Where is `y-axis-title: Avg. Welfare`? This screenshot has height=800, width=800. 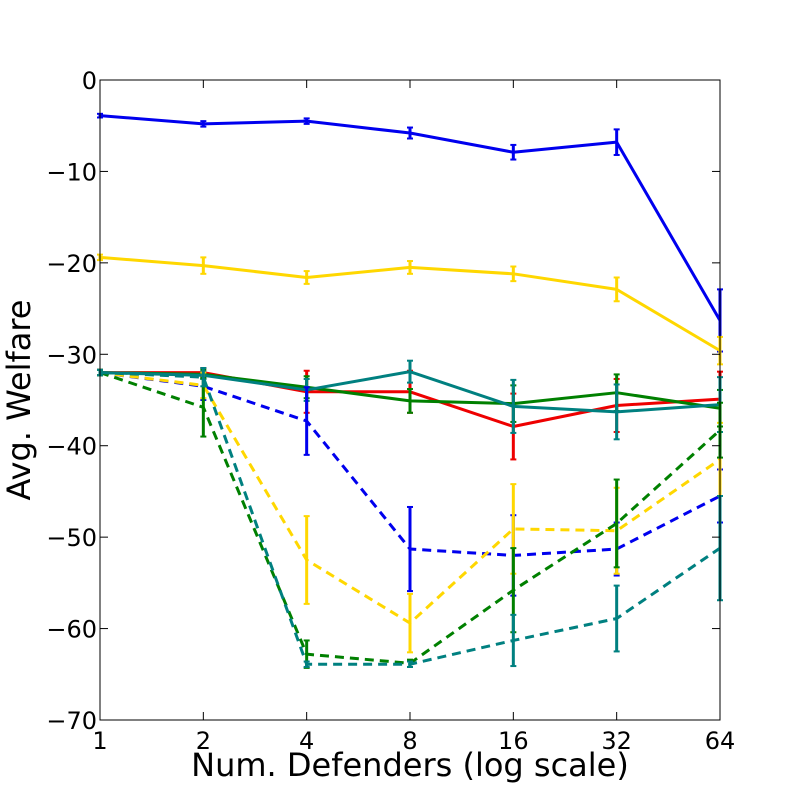 y-axis-title: Avg. Welfare is located at coordinates (19, 400).